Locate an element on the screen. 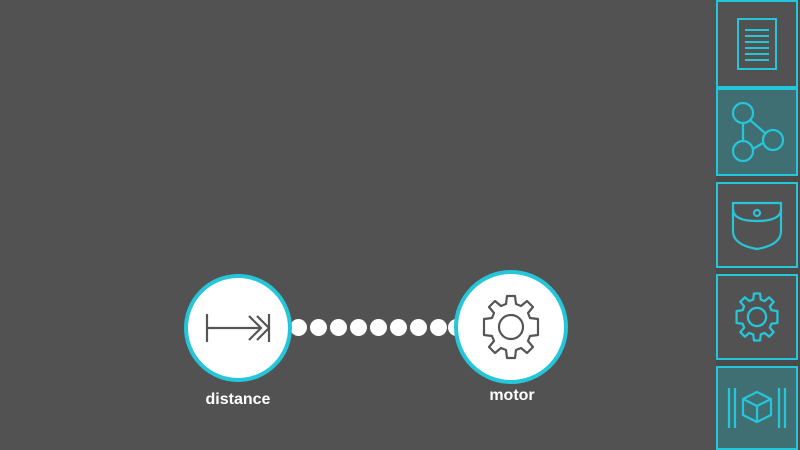 The image size is (800, 450). sidebar-item-graph is located at coordinates (757, 132).